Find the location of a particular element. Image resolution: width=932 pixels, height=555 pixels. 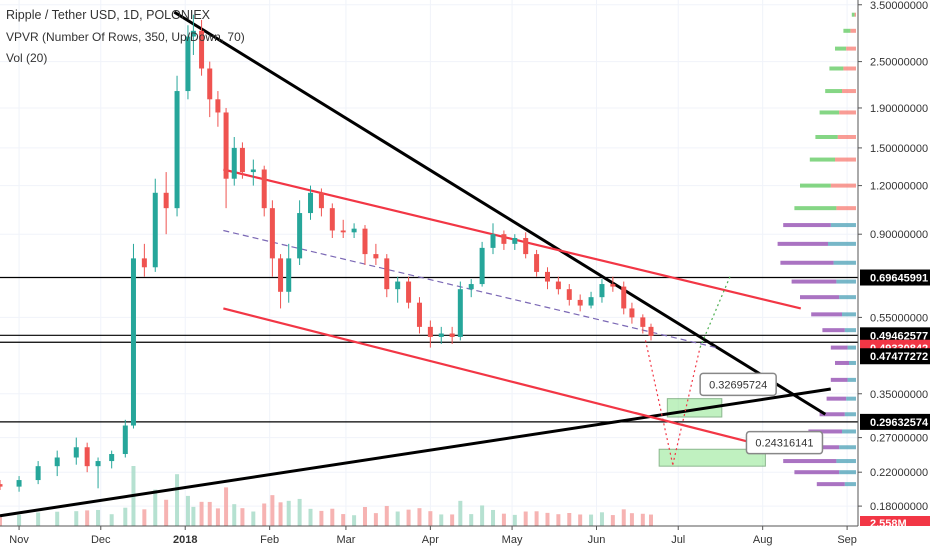

price-axis-label: 1.20000000 is located at coordinates (899, 187).